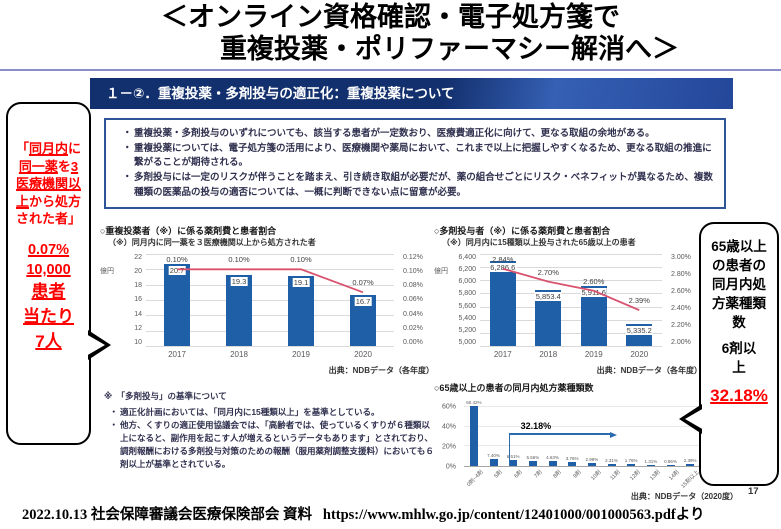 This screenshot has width=781, height=529. Describe the element at coordinates (48, 148) in the screenshot. I see `quote-underlined: 同月内` at that location.